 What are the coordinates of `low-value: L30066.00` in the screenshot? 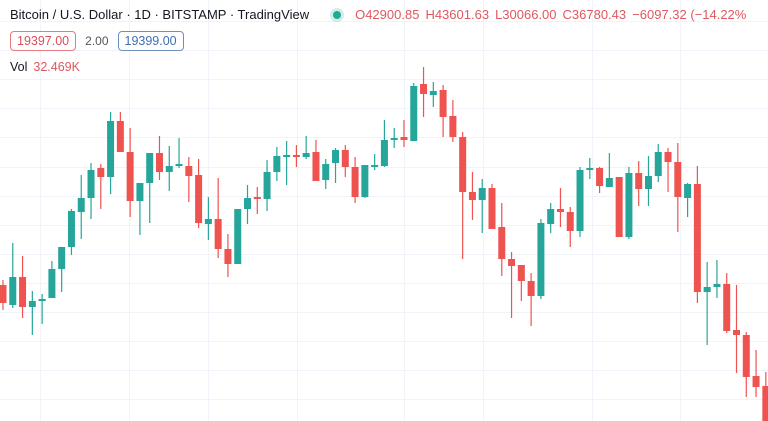 It's located at (526, 14).